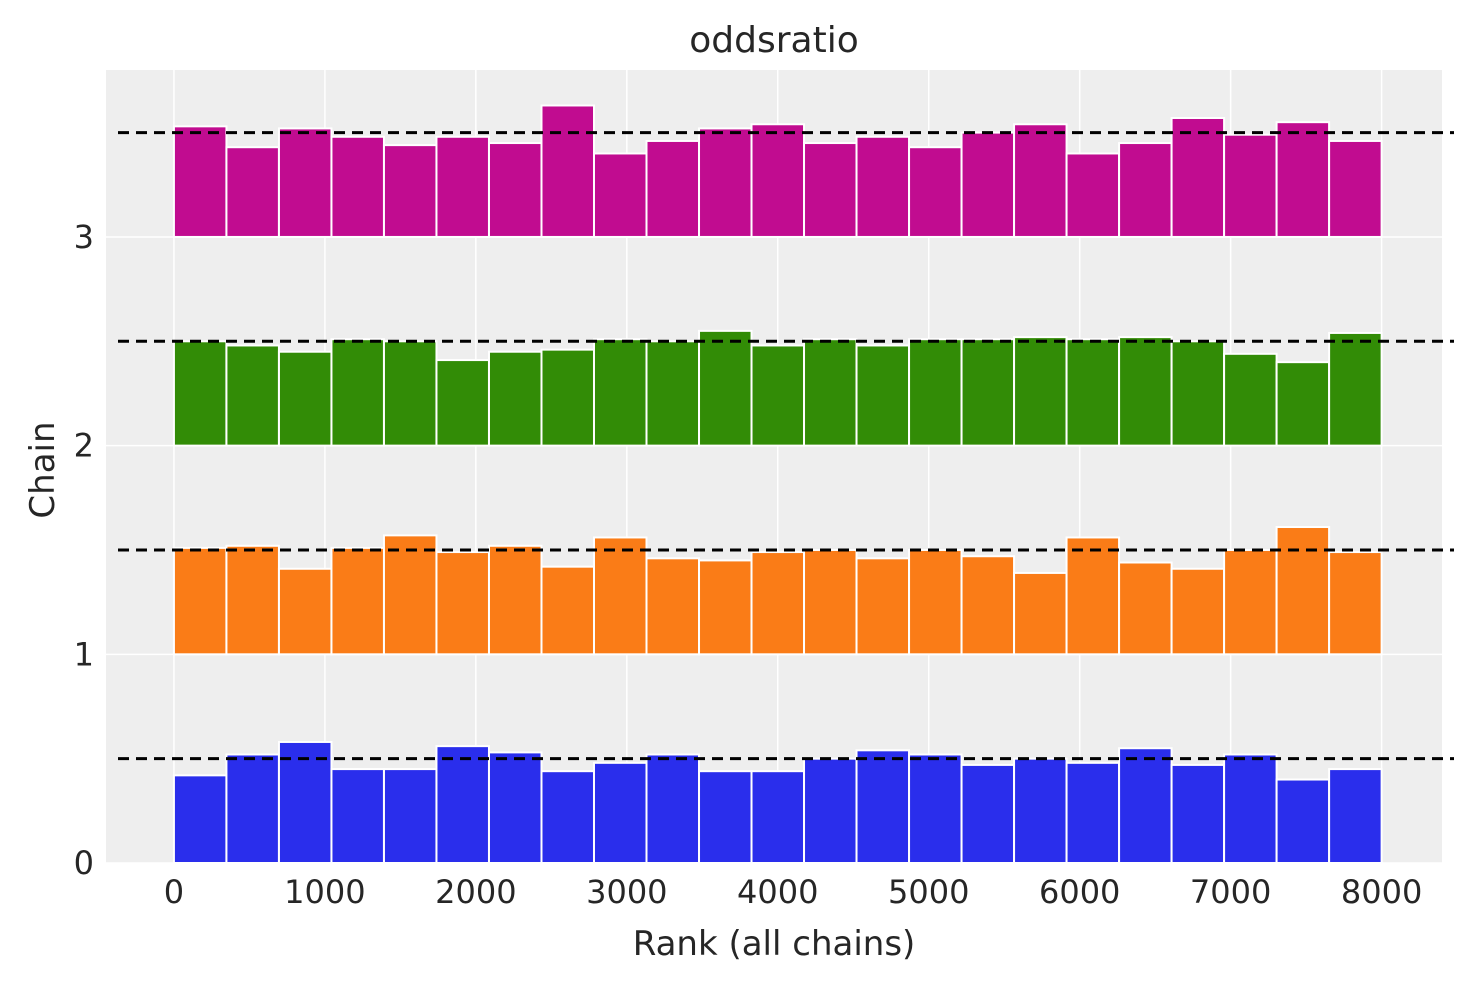 This screenshot has height=983, width=1463. Describe the element at coordinates (777, 892) in the screenshot. I see `x-tick-label: 4000` at that location.